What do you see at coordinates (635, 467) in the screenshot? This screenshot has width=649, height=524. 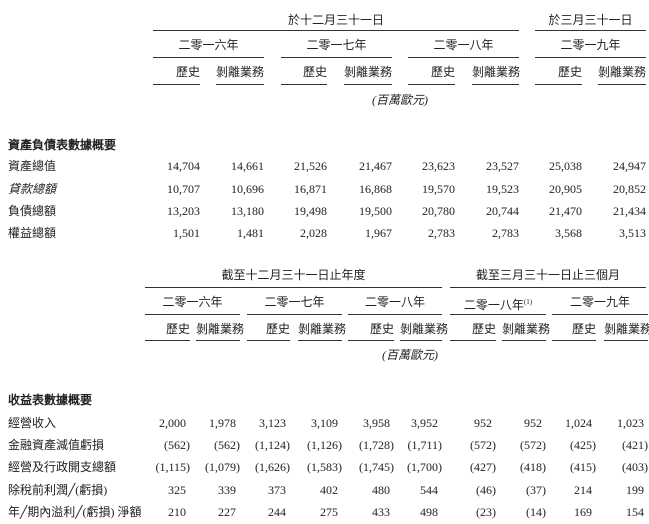 I see `table-cell: (403)` at bounding box center [635, 467].